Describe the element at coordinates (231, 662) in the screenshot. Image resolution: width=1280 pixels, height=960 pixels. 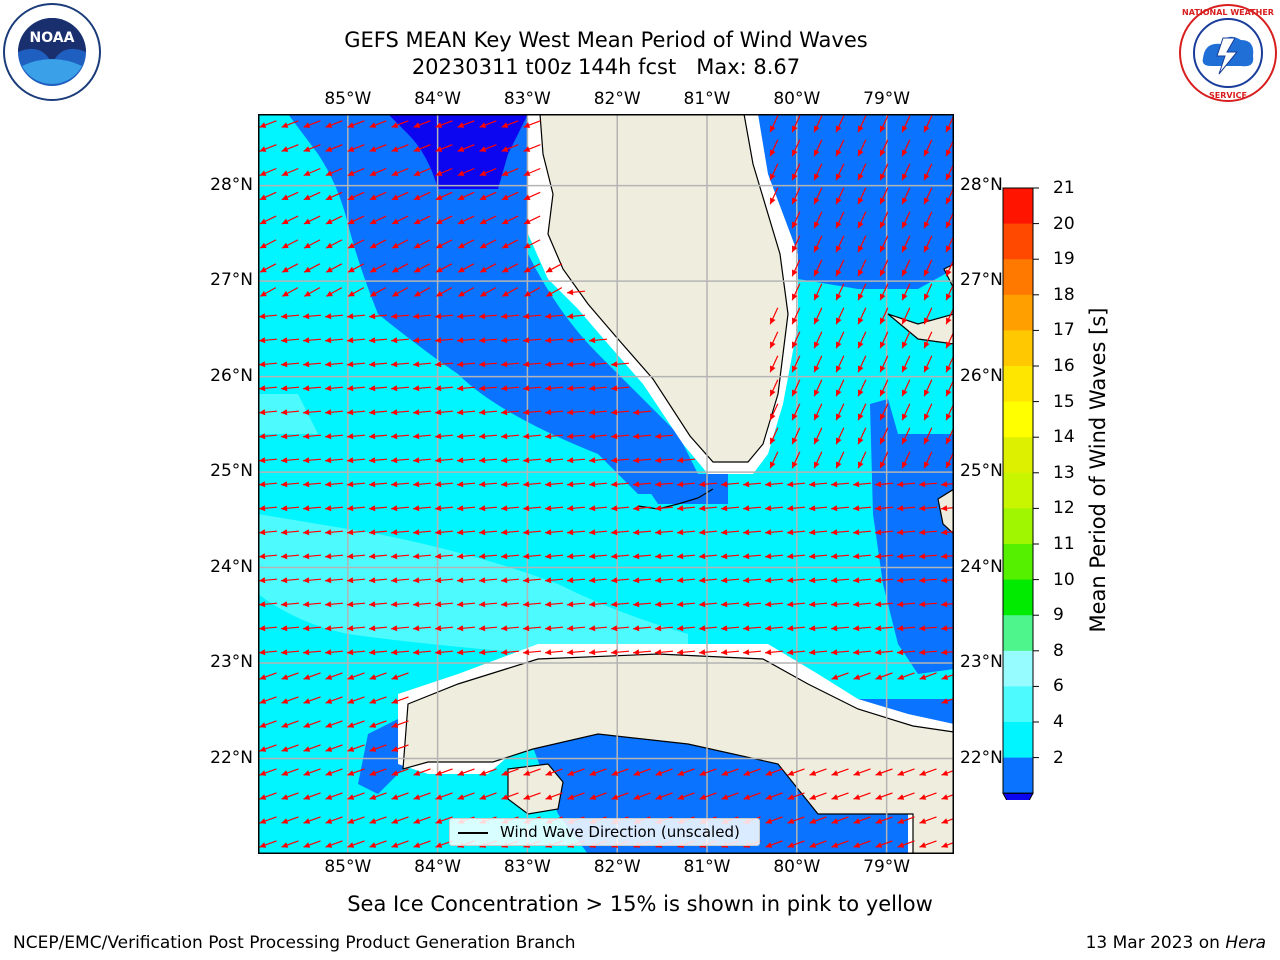
I see `lat-label-left: 23°N` at that location.